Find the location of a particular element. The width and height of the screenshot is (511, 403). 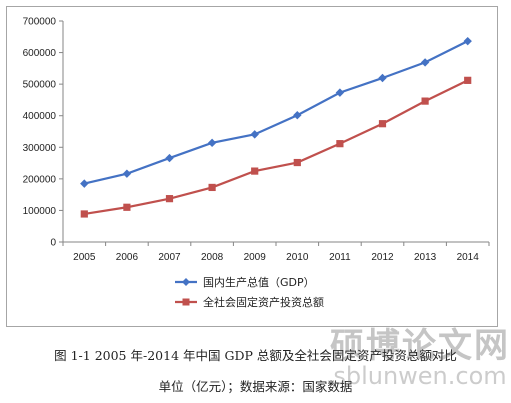

legend-item: 国内生产总值（GDP） is located at coordinates (245, 282).